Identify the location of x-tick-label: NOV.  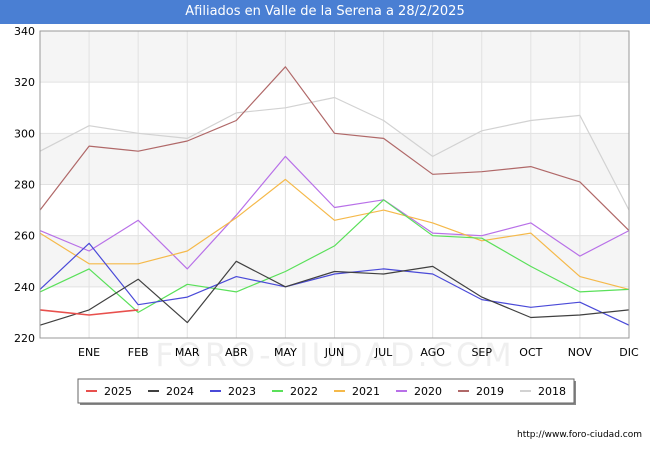
(580, 352).